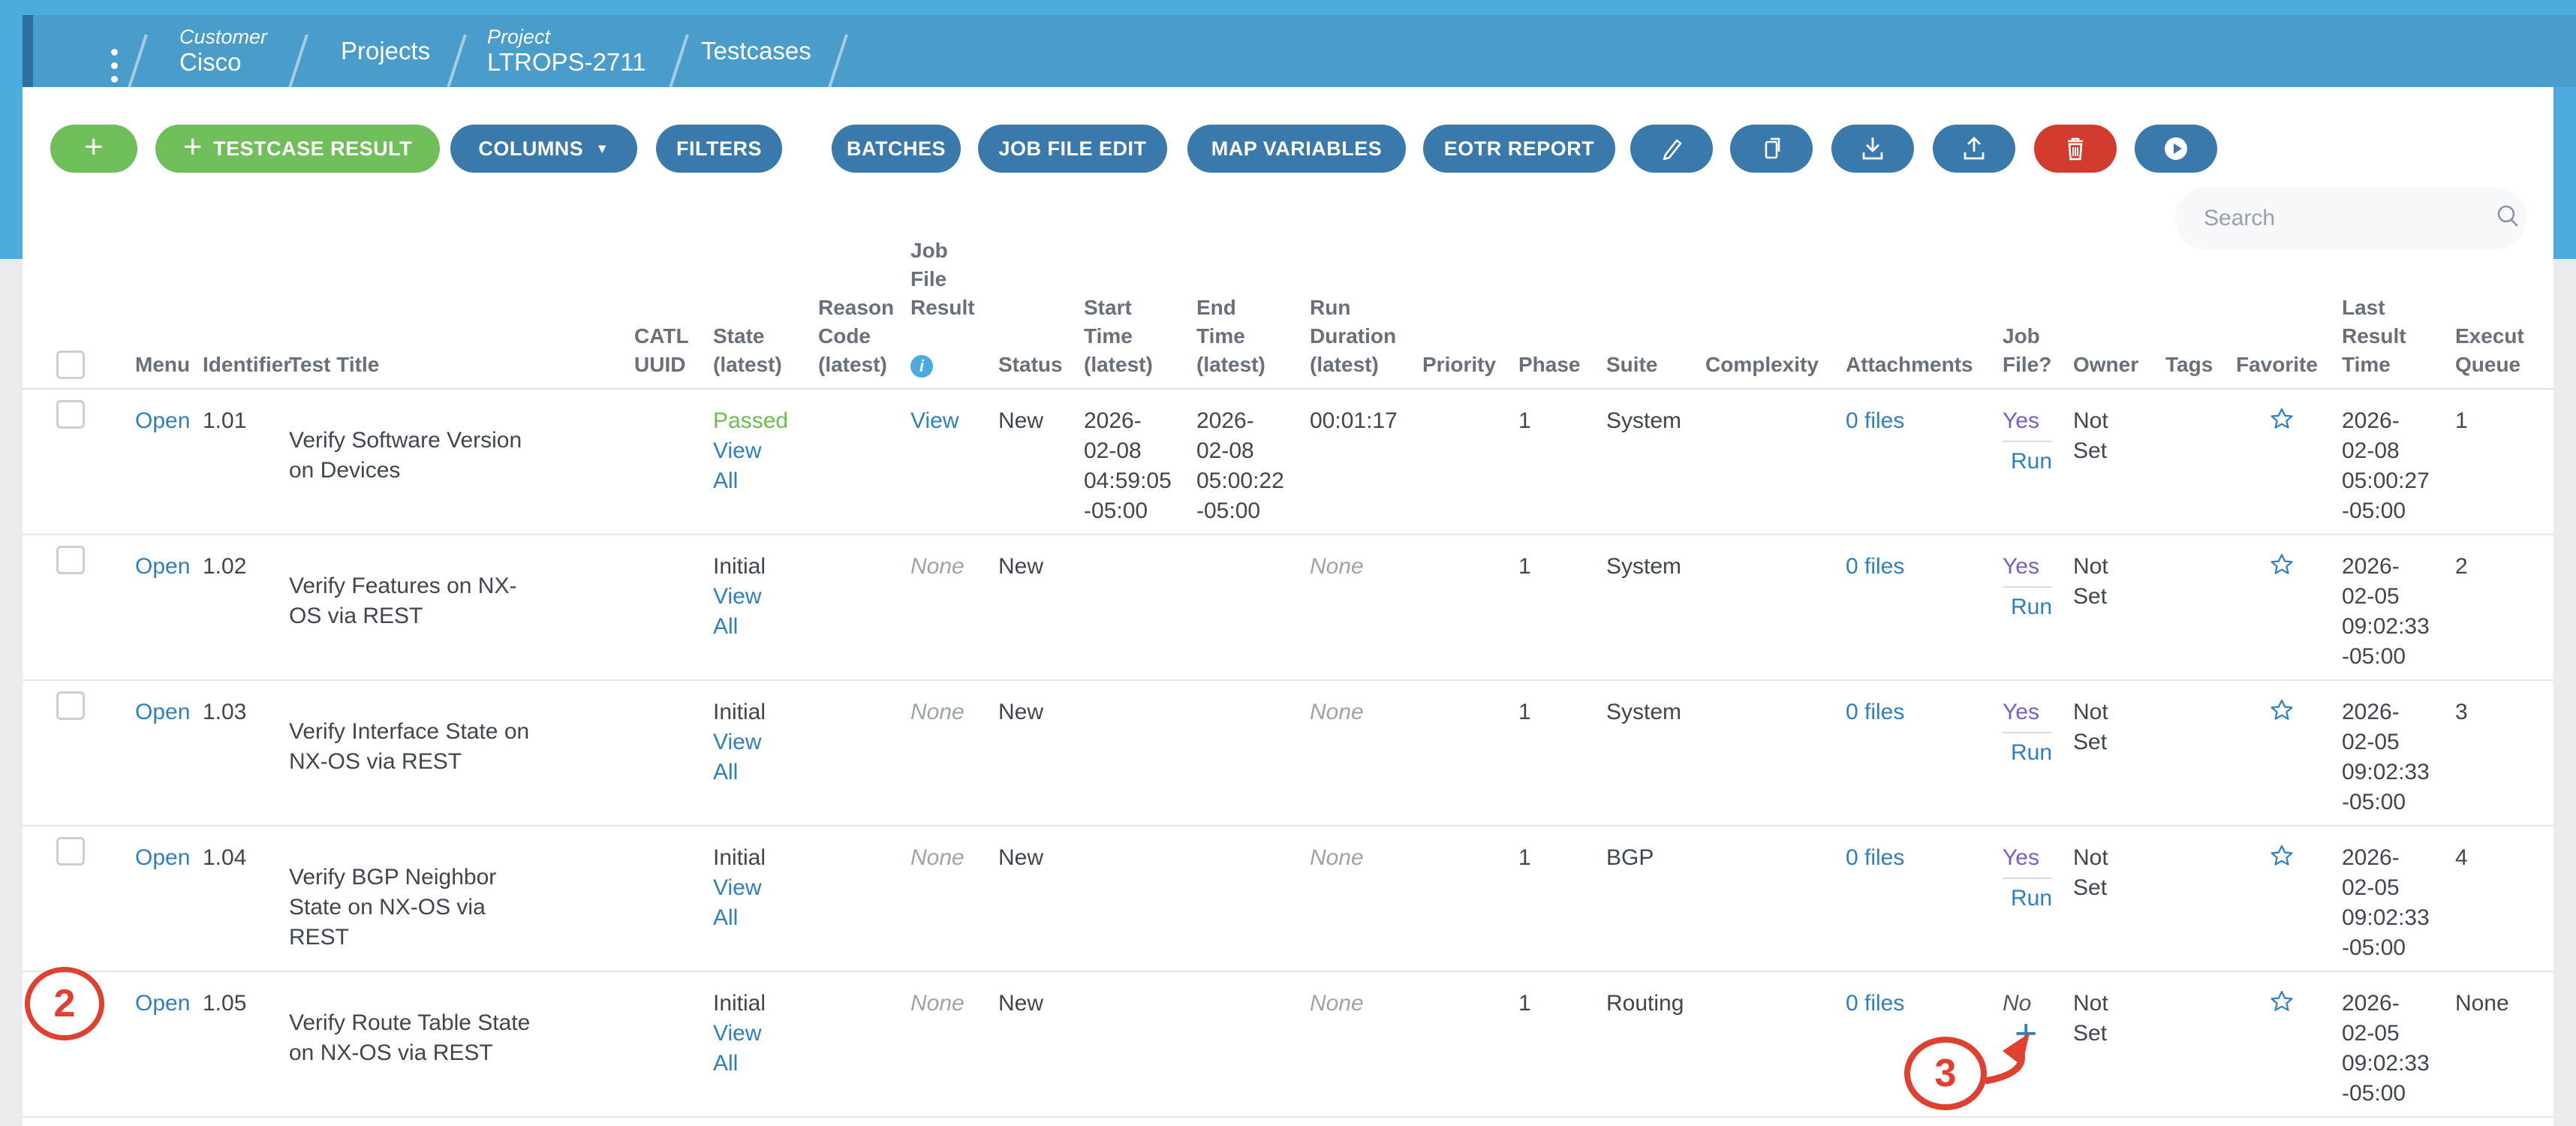  Describe the element at coordinates (1118, 336) in the screenshot. I see `col-header-start-time: Start Time (latest)` at that location.